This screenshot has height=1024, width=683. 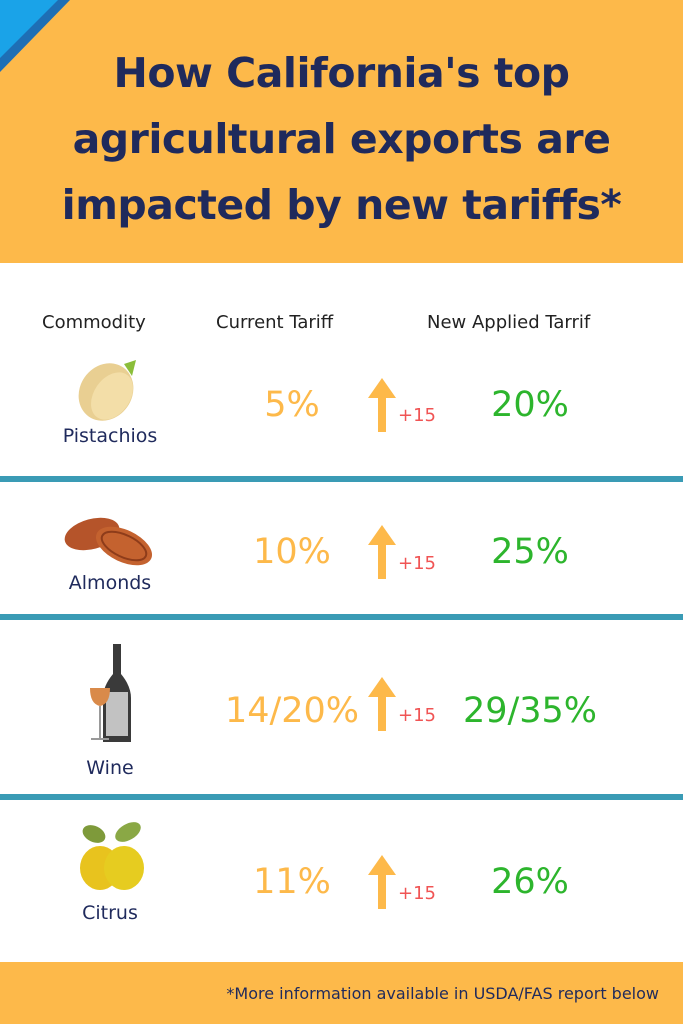 I want to click on commodity-name: Wine, so click(x=110, y=768).